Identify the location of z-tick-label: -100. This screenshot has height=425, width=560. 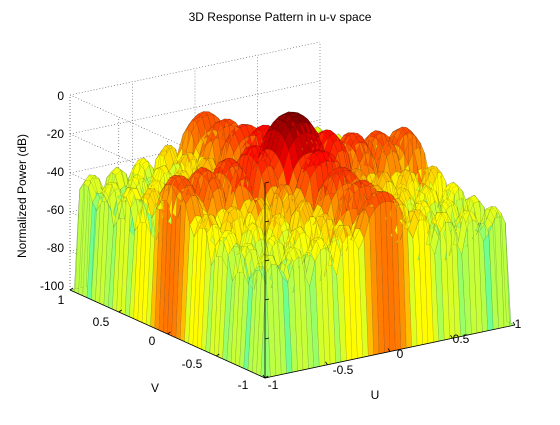
(52, 286).